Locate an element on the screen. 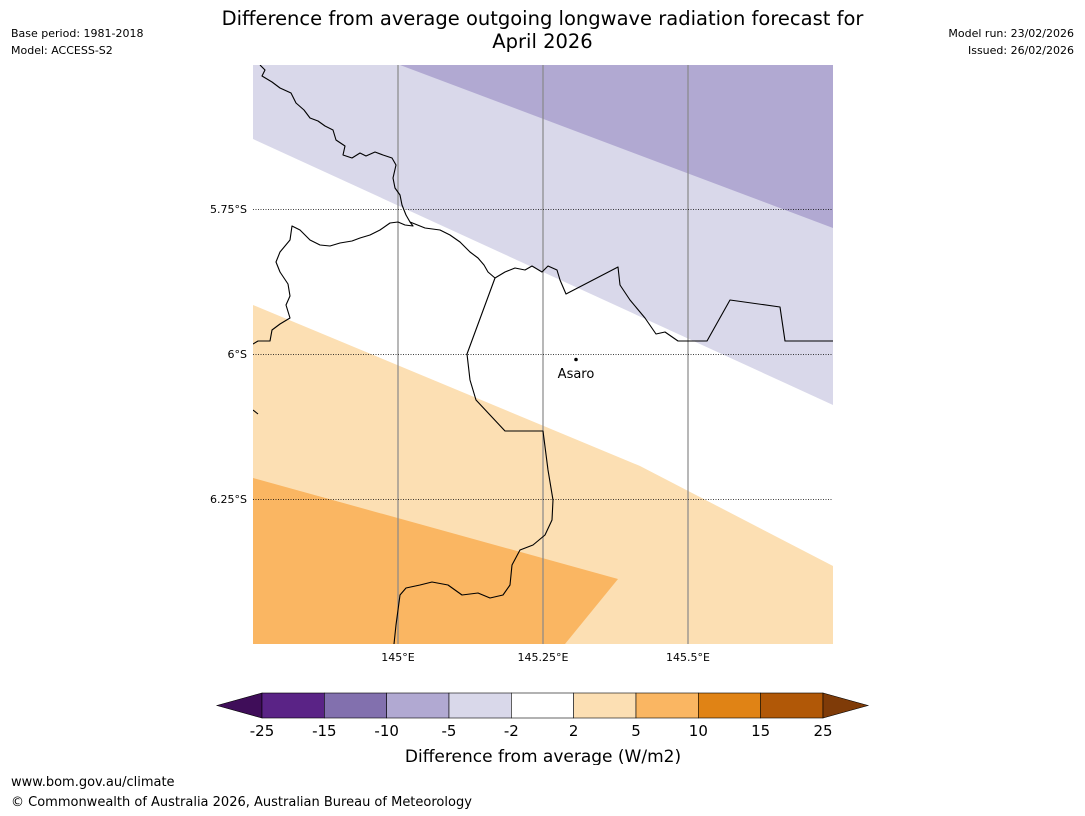  colorbar-tick-label: -15 is located at coordinates (324, 731).